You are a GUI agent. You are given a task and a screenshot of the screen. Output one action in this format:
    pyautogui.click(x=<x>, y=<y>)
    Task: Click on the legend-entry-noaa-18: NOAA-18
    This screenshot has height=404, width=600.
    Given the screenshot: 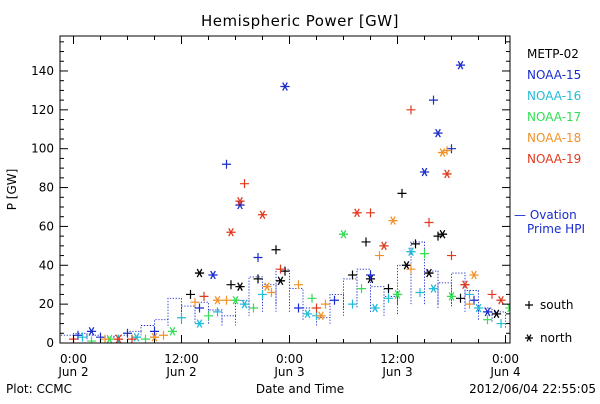 What is the action you would take?
    pyautogui.click(x=554, y=138)
    